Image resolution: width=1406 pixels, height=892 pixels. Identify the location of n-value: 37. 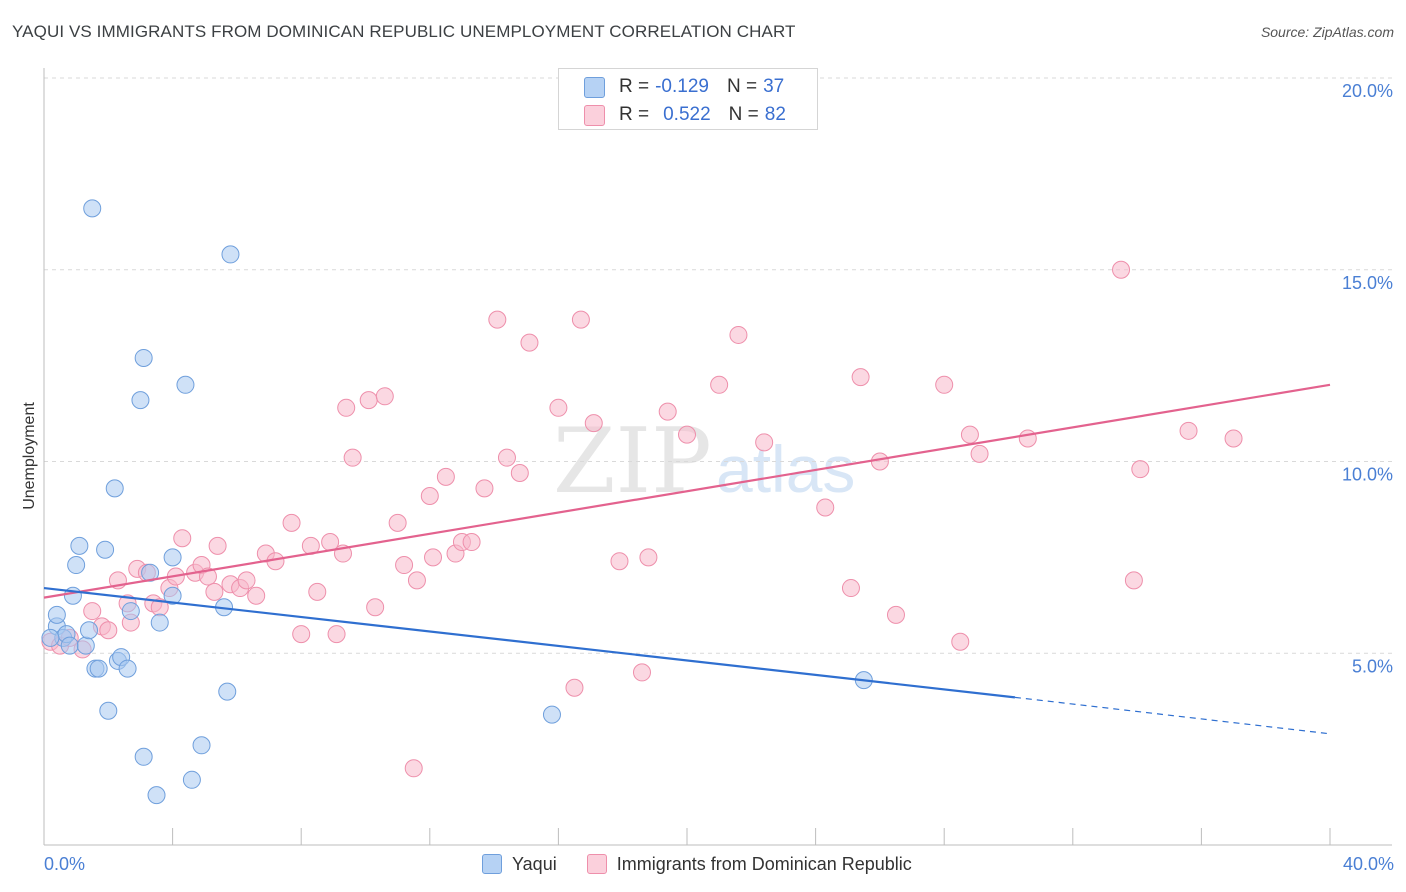
(774, 86).